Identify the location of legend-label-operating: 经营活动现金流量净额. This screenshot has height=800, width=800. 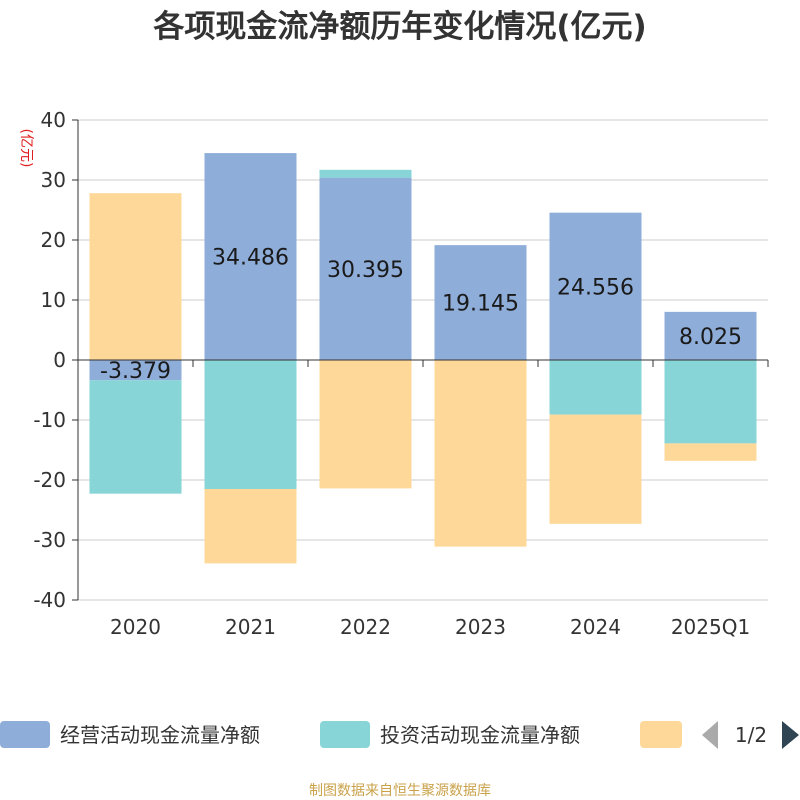
(160, 735).